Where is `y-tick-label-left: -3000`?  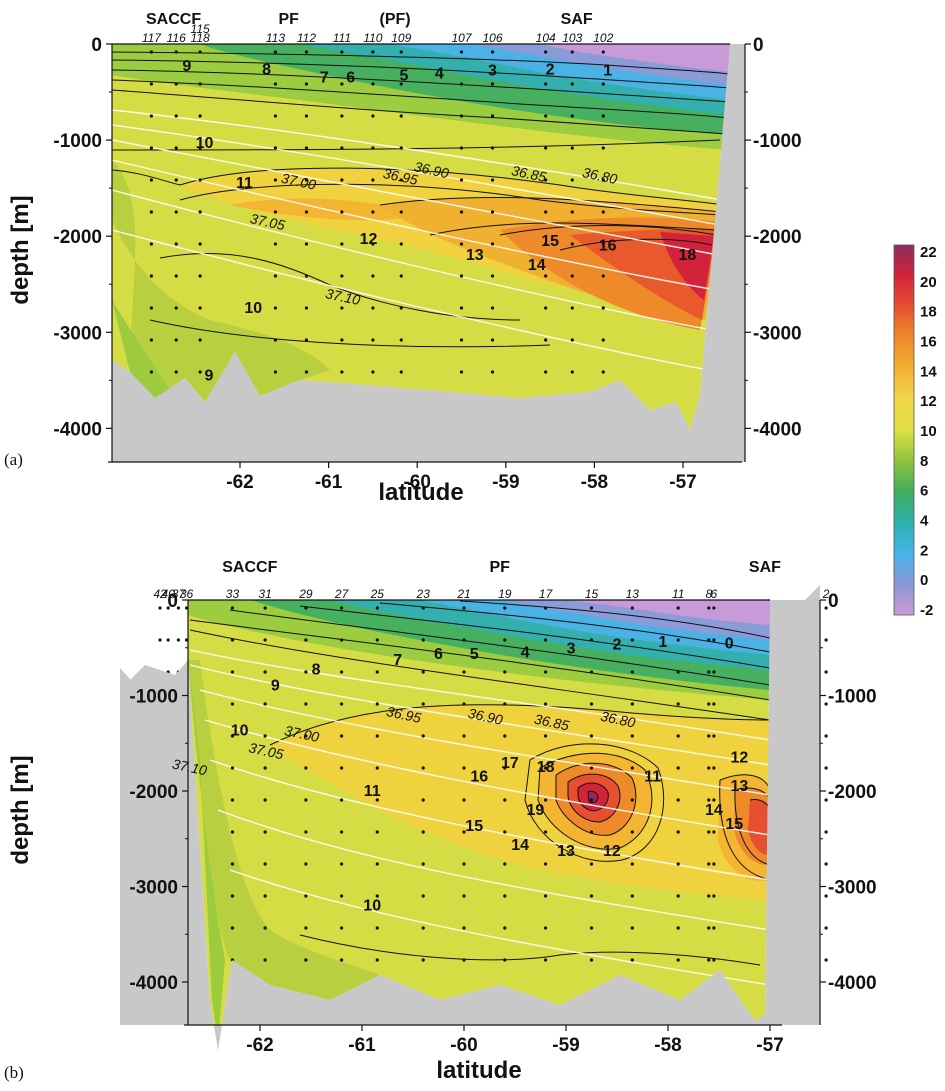 y-tick-label-left: -3000 is located at coordinates (77, 333).